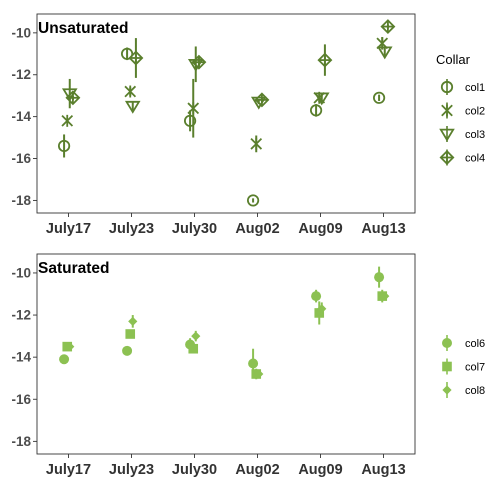 The image size is (502, 492). I want to click on legend: col6 col7 col8, so click(463, 366).